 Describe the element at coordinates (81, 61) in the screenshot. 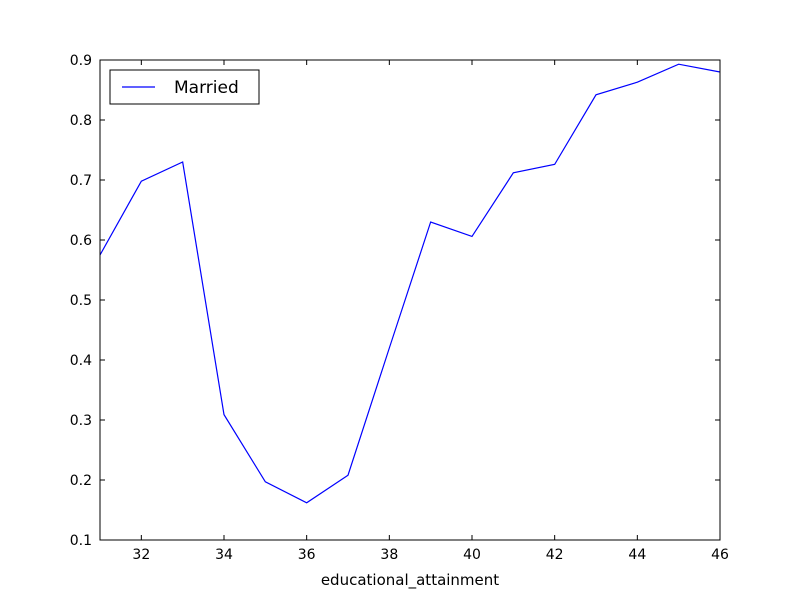

I see `y-tick-label: 0.9` at that location.